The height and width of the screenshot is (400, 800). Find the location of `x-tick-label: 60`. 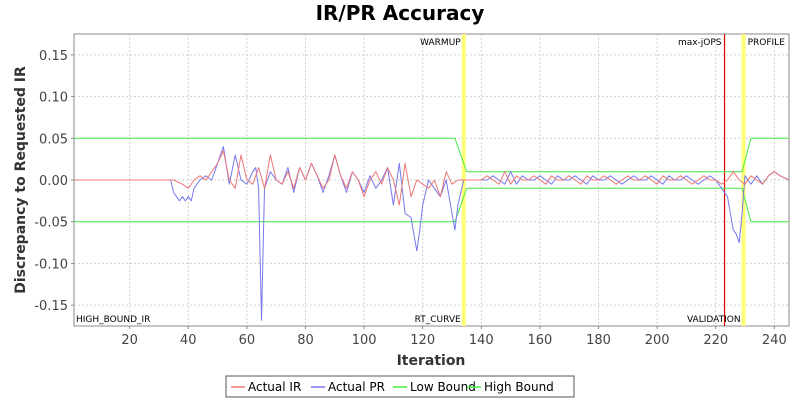

x-tick-label: 60 is located at coordinates (247, 340).